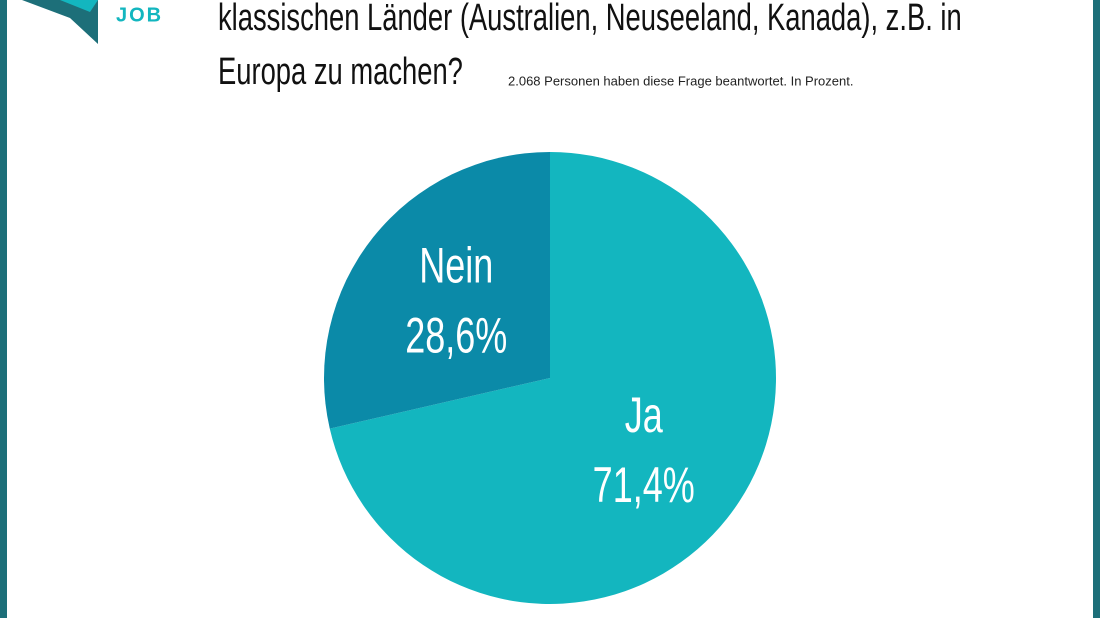 Image resolution: width=1100 pixels, height=618 pixels. I want to click on slice-label: Nein, so click(456, 266).